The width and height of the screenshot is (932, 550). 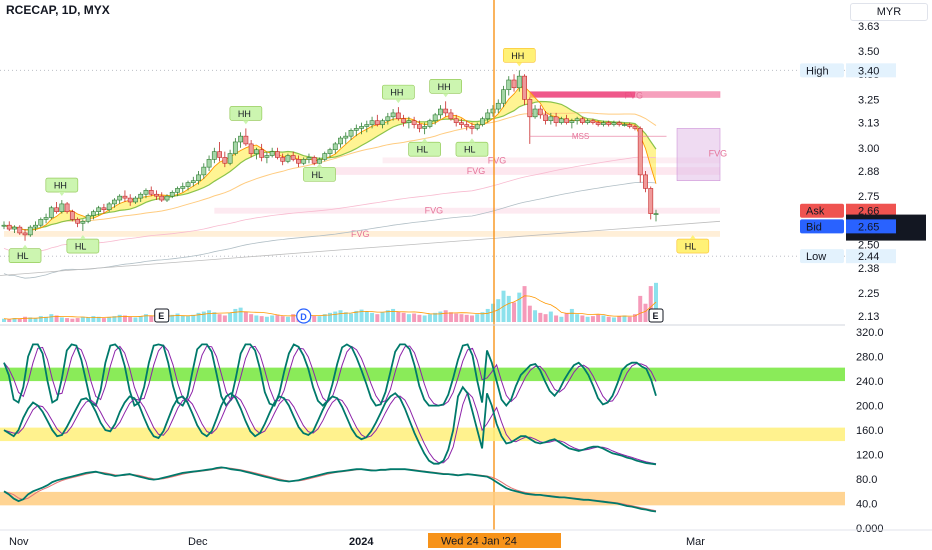 What do you see at coordinates (304, 316) in the screenshot?
I see `dividend-marker` at bounding box center [304, 316].